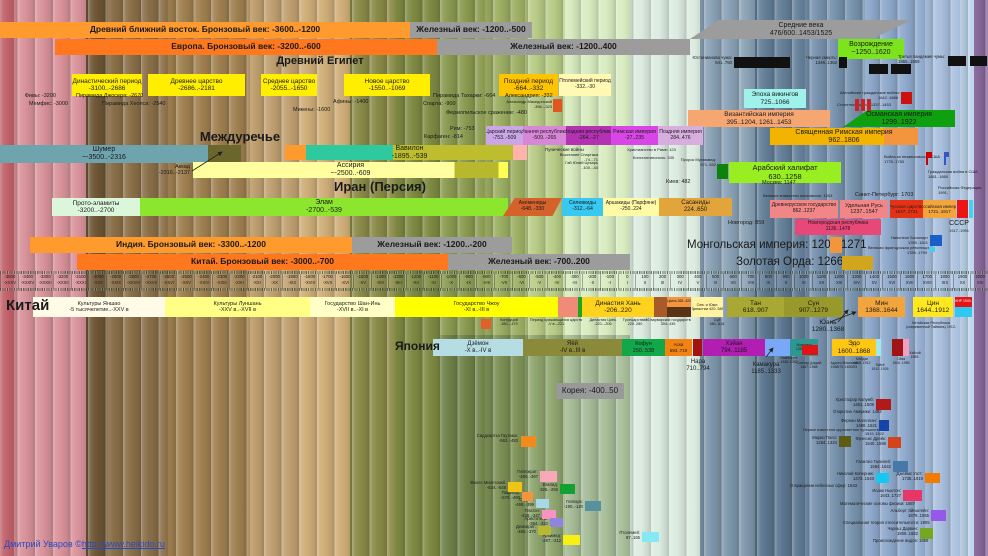 This screenshot has width=988, height=556. I want to click on axis-century: -IX, so click(468, 282).